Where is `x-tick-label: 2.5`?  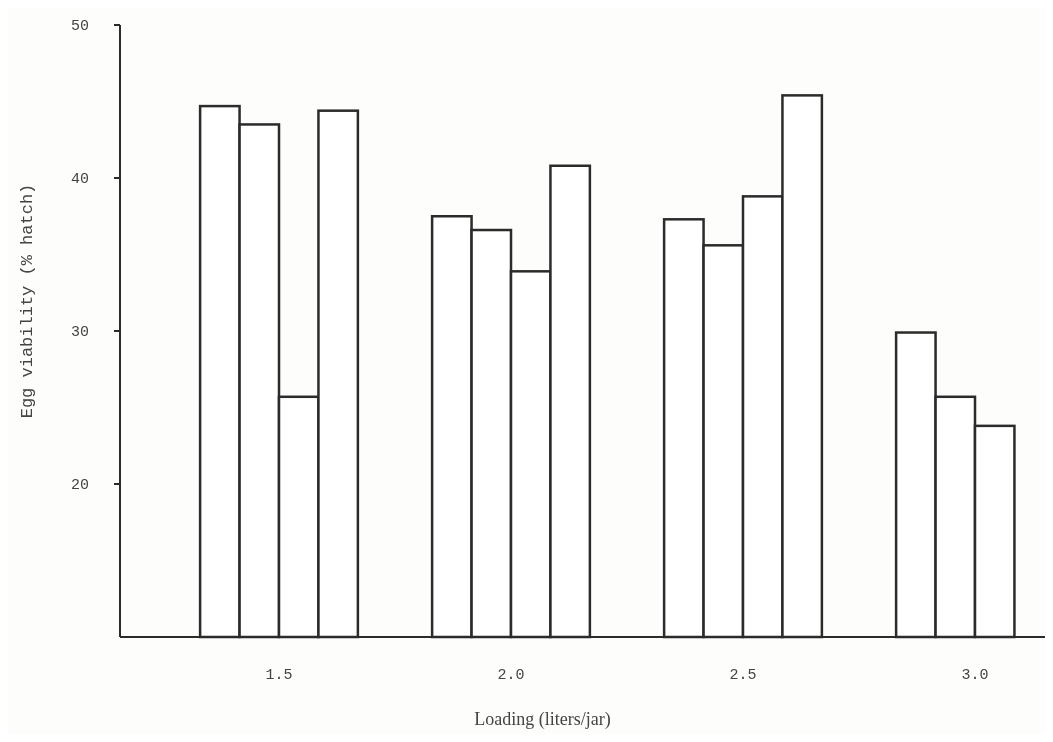
x-tick-label: 2.5 is located at coordinates (743, 675).